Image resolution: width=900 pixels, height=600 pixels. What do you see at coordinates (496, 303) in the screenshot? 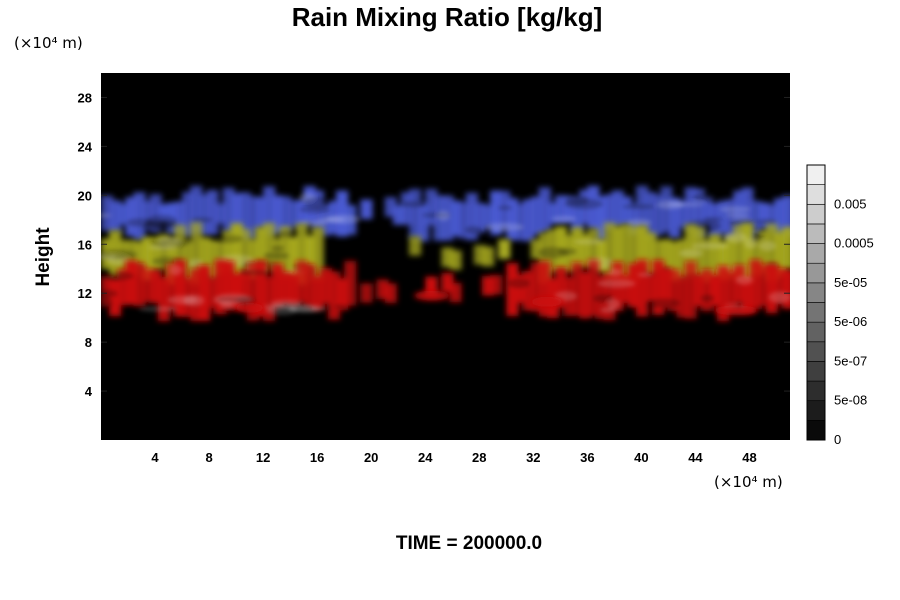
I see `isolated-cells` at bounding box center [496, 303].